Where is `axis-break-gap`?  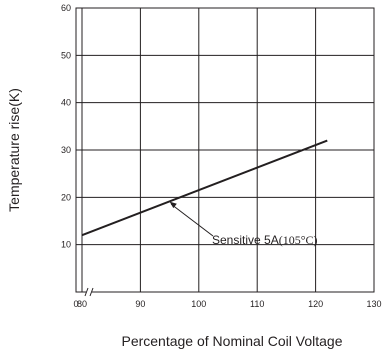 axis-break-gap is located at coordinates (89, 292).